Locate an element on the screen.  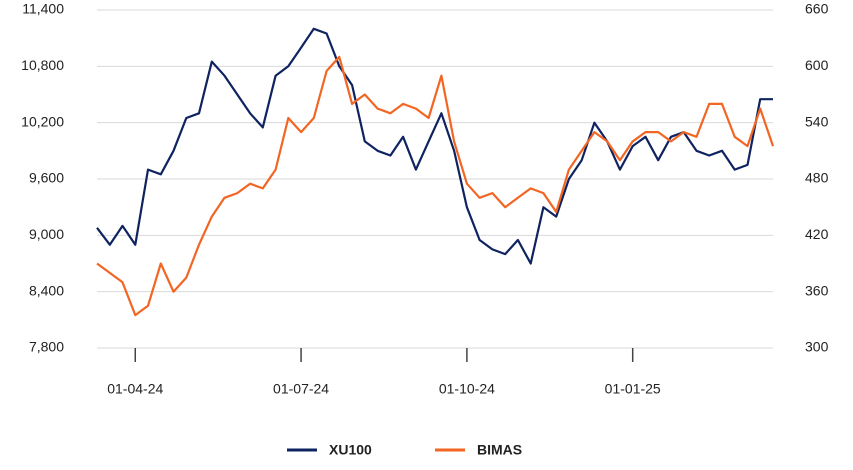
y-tick-label: 10,200 is located at coordinates (42, 121).